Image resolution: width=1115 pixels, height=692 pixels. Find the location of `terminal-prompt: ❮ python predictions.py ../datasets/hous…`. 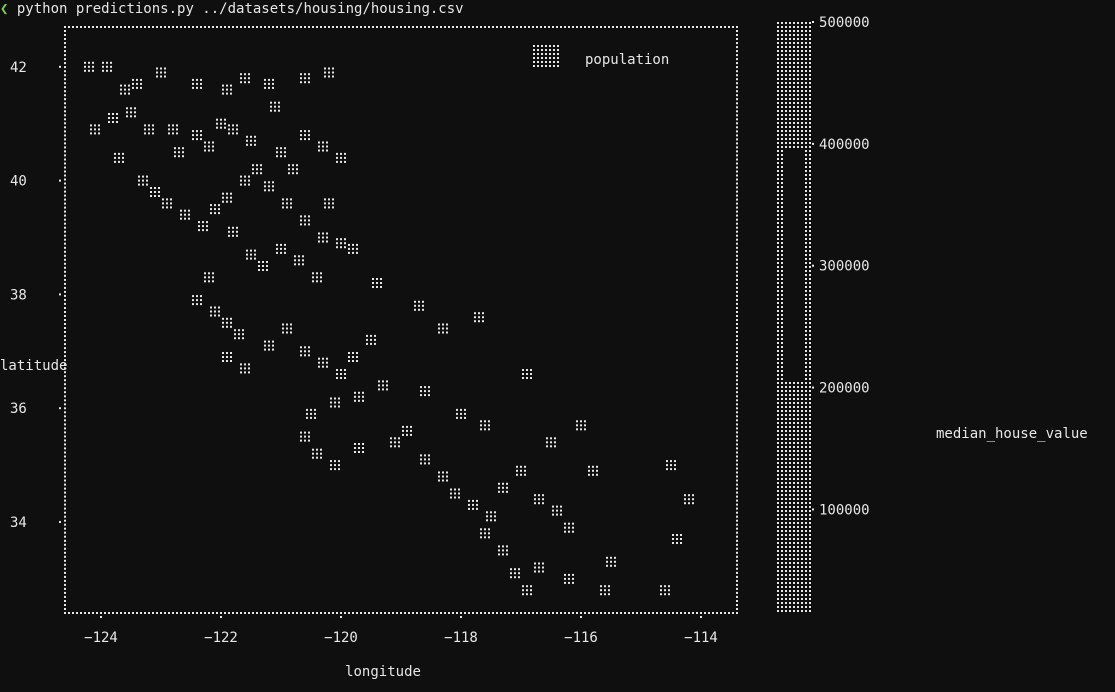

terminal-prompt: ❮ python predictions.py ../datasets/hous… is located at coordinates (232, 9).